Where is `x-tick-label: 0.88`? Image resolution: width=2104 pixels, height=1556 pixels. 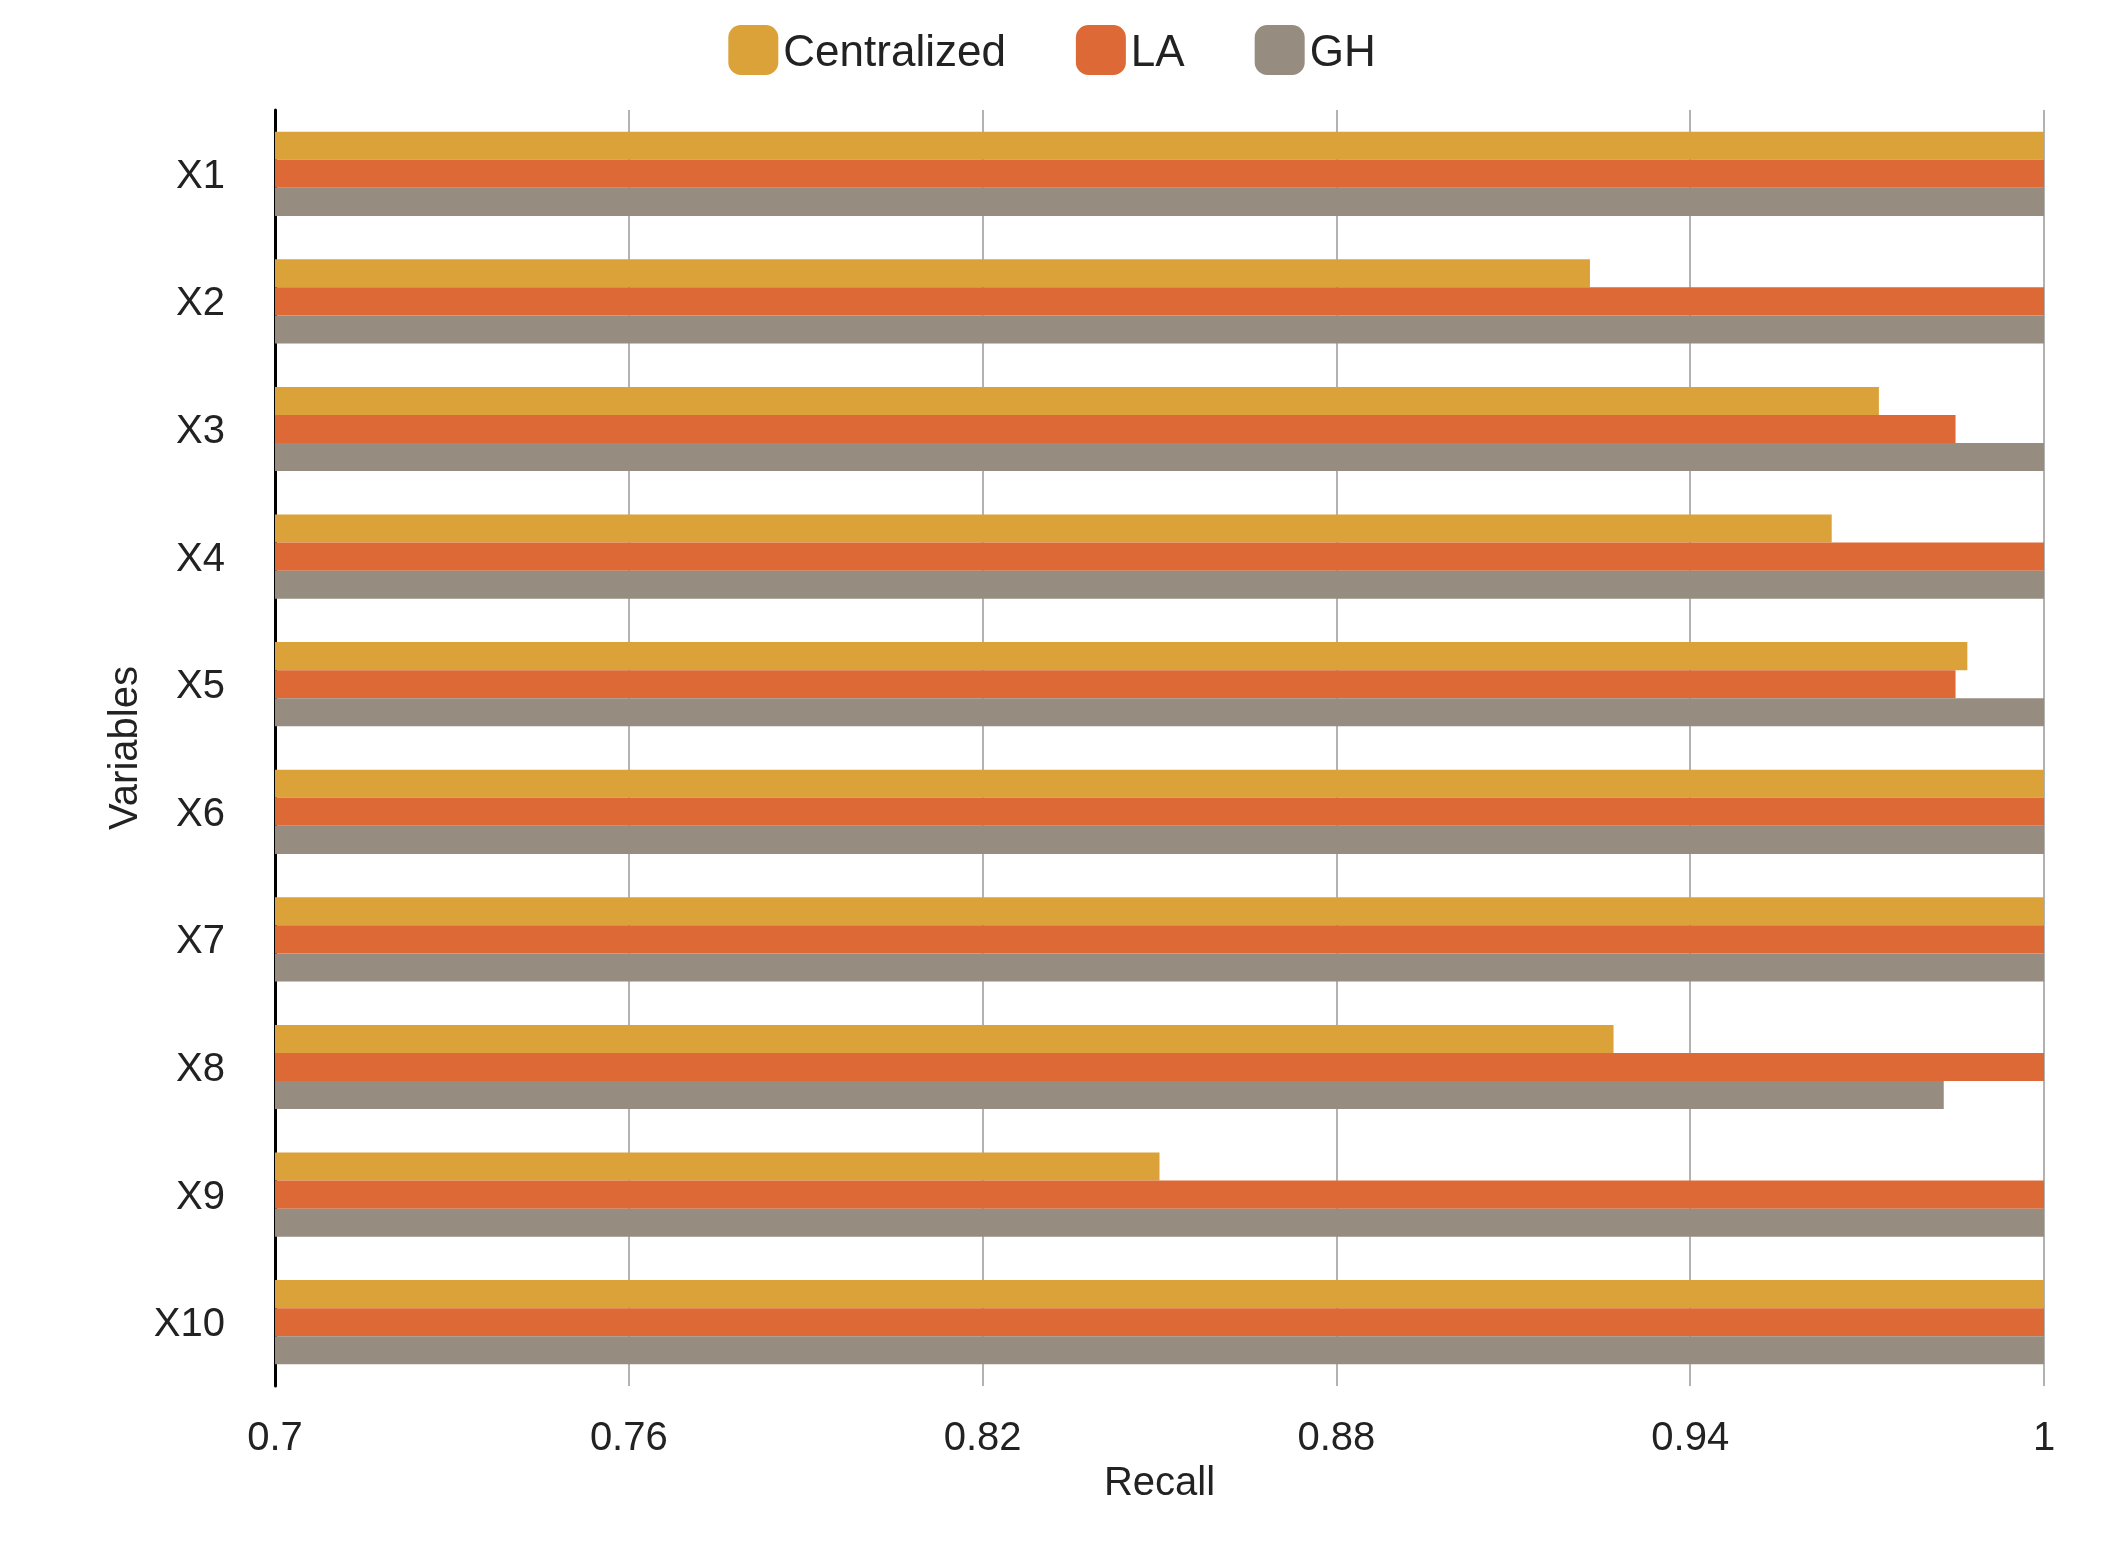 x-tick-label: 0.88 is located at coordinates (1336, 1436).